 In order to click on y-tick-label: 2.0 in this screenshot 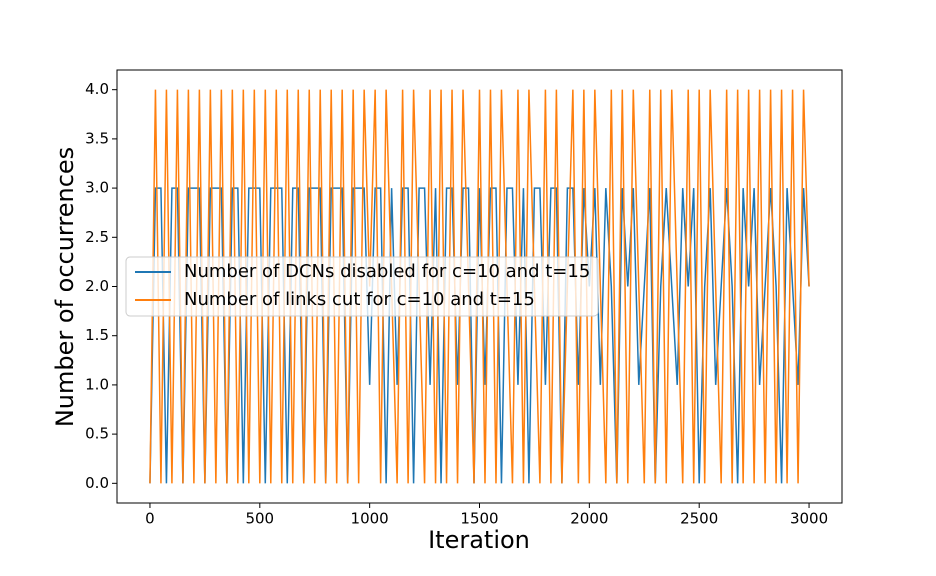, I will do `click(97, 286)`.